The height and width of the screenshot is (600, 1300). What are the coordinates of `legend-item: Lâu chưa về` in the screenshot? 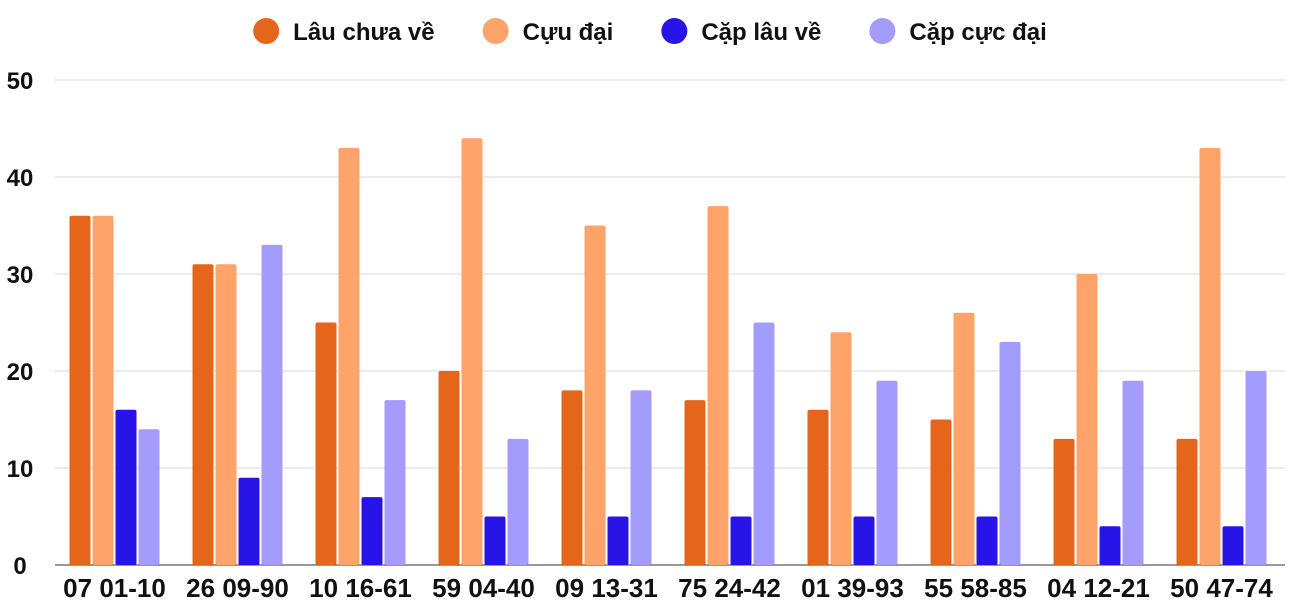 It's located at (344, 32).